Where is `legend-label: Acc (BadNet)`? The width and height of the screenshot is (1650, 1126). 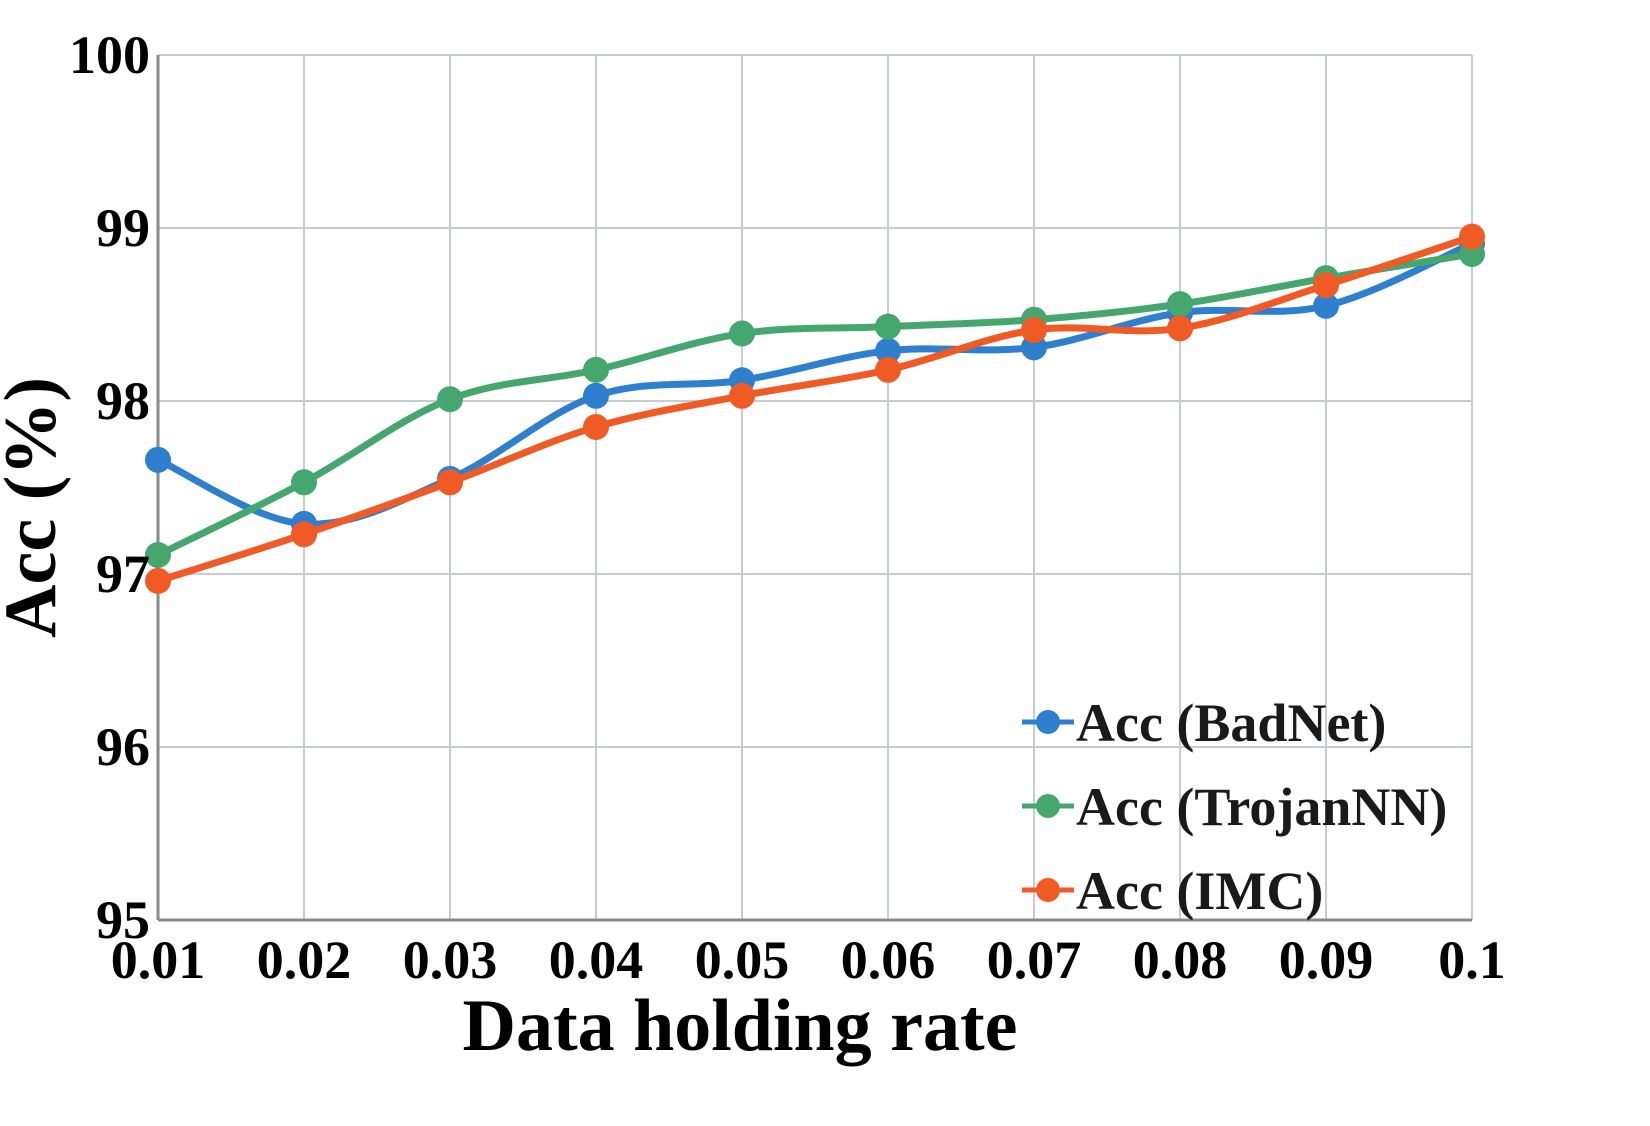
legend-label: Acc (BadNet) is located at coordinates (1231, 723).